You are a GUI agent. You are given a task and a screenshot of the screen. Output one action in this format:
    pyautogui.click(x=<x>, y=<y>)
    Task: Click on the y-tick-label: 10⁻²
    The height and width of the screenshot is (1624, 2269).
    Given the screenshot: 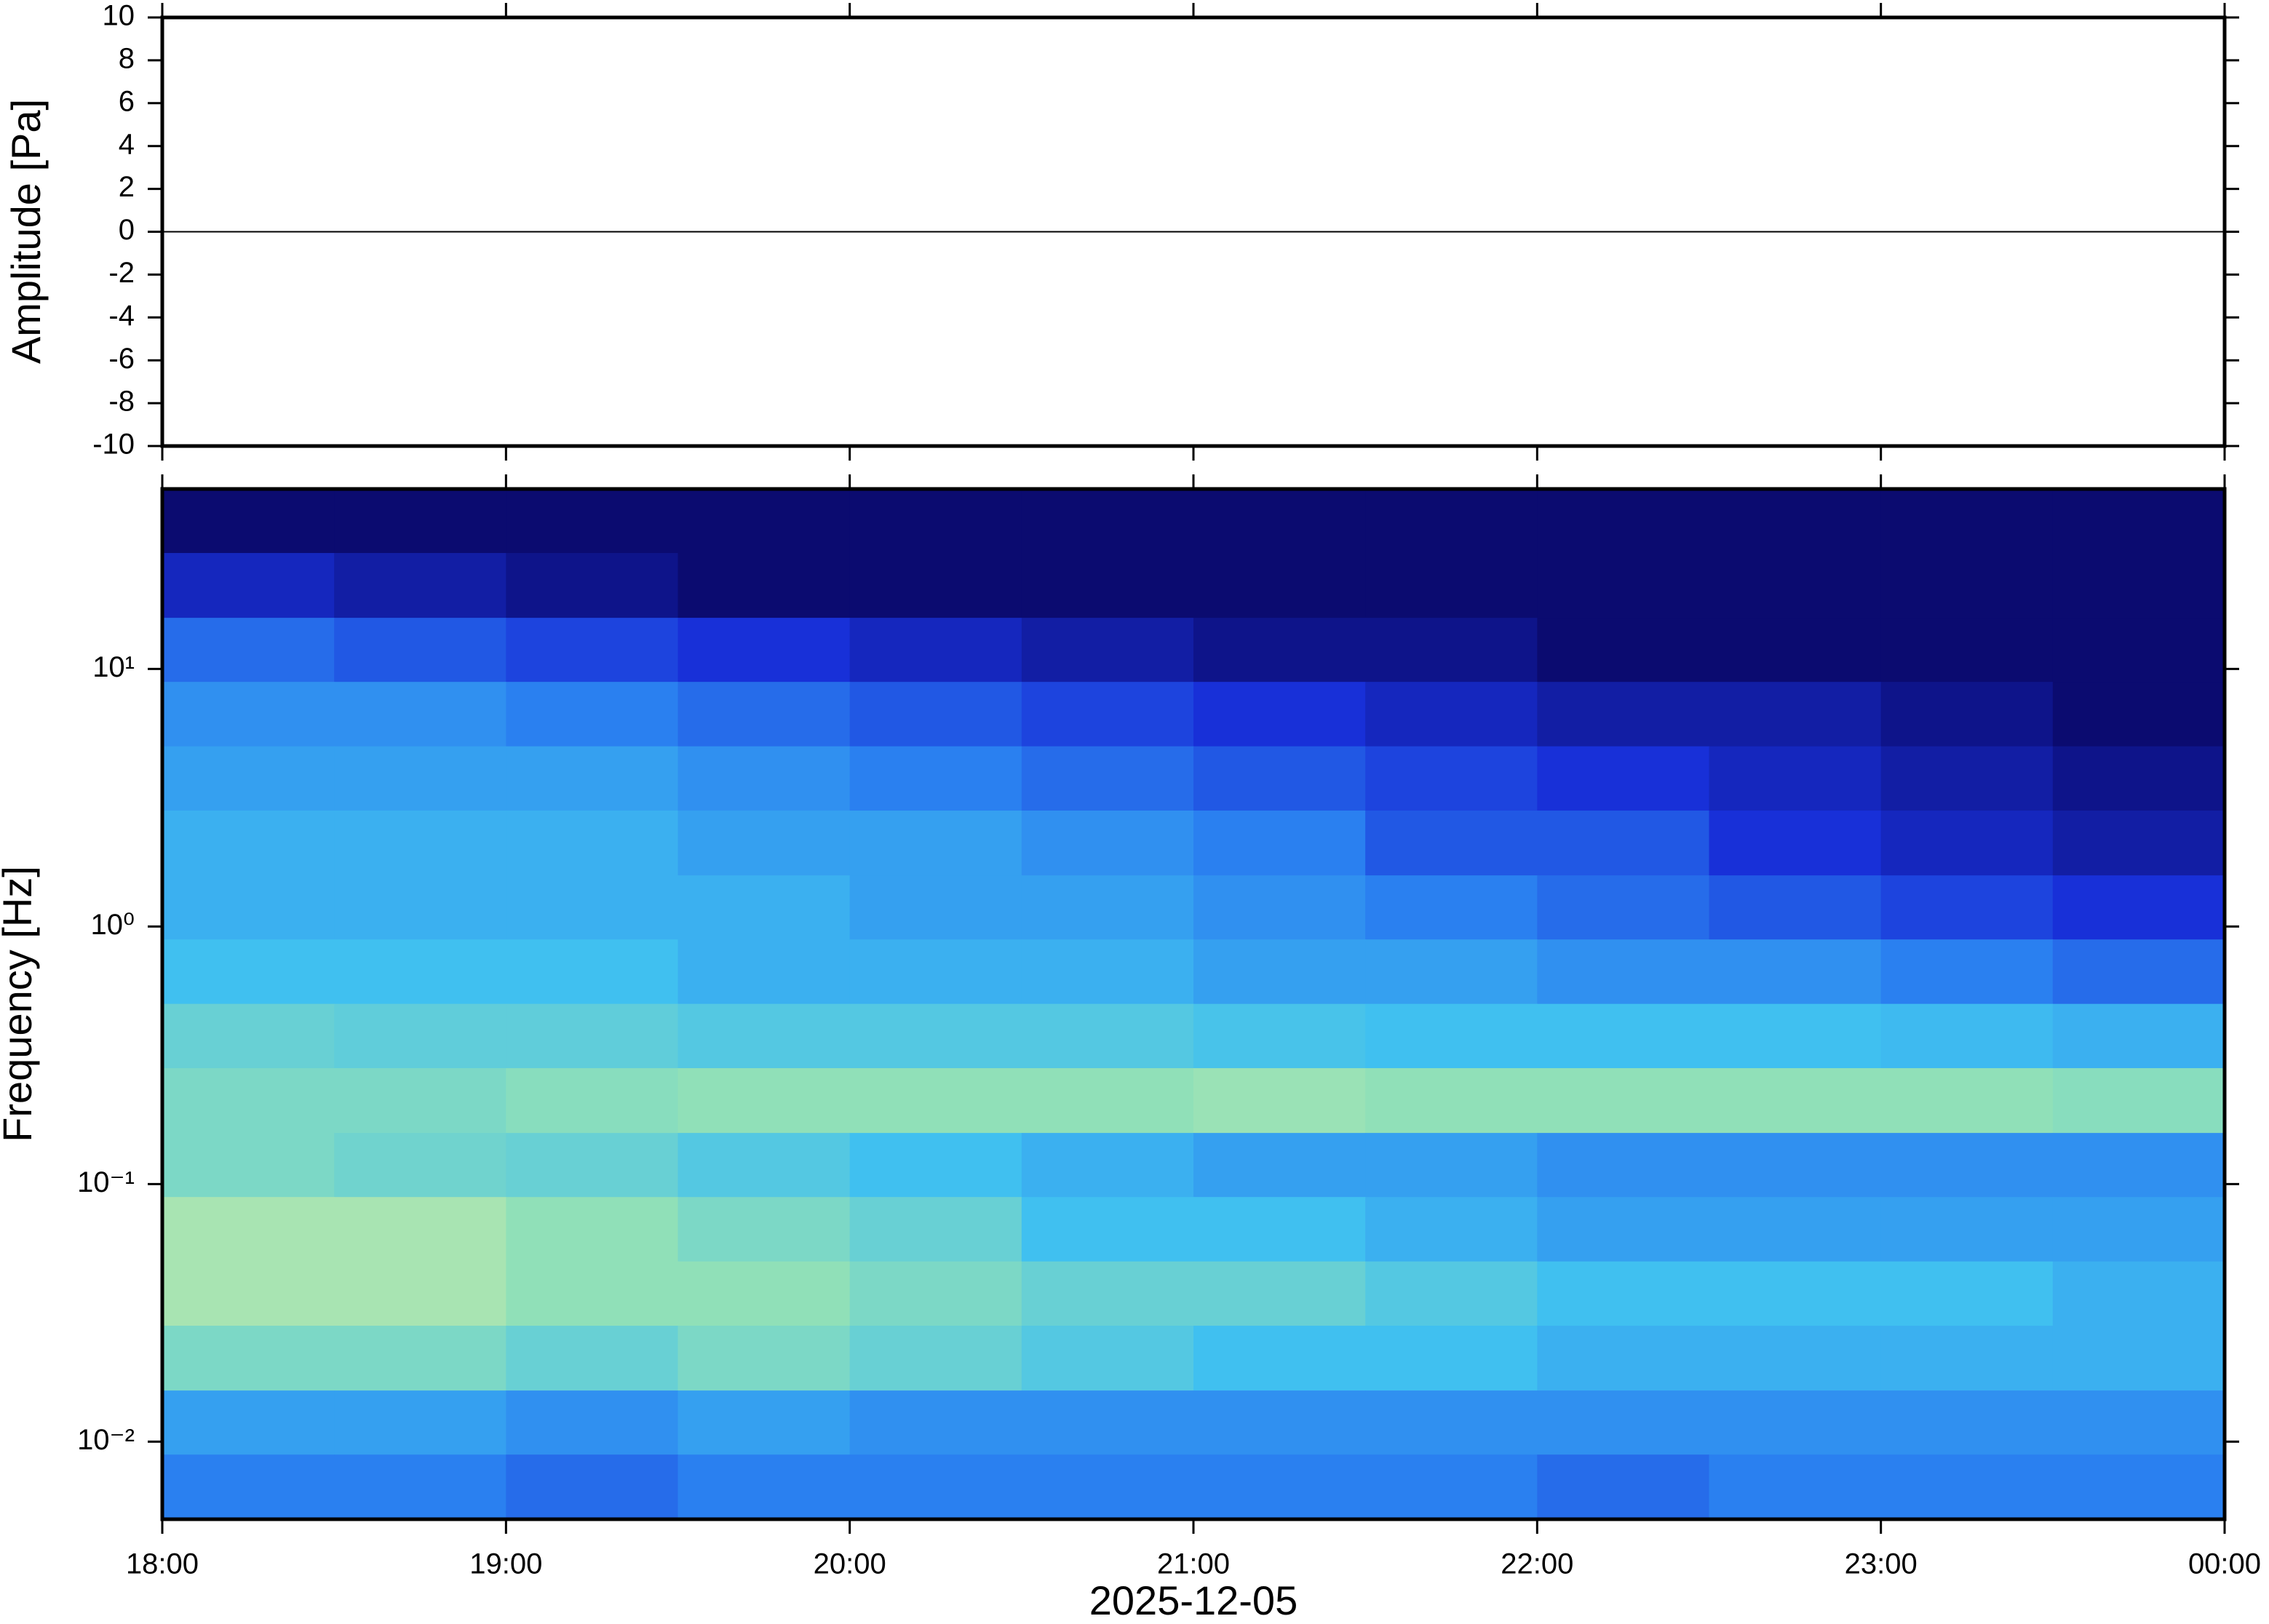 What is the action you would take?
    pyautogui.click(x=106, y=1440)
    